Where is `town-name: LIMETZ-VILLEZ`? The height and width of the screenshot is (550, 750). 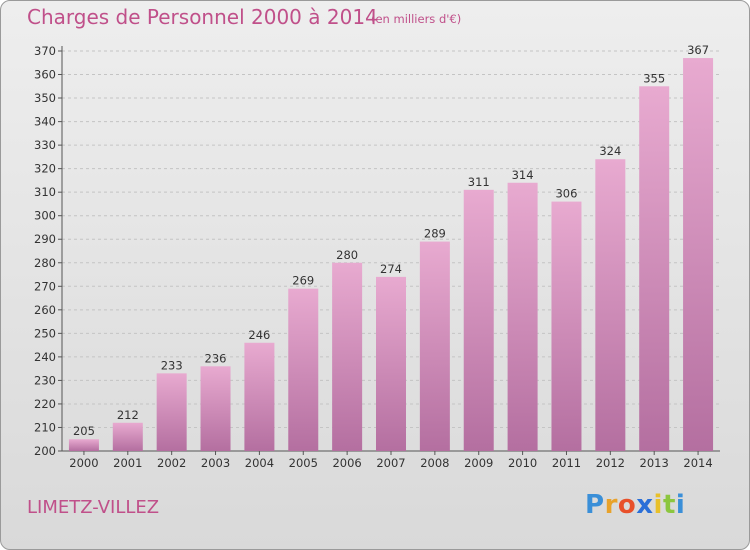
town-name: LIMETZ-VILLEZ is located at coordinates (93, 507).